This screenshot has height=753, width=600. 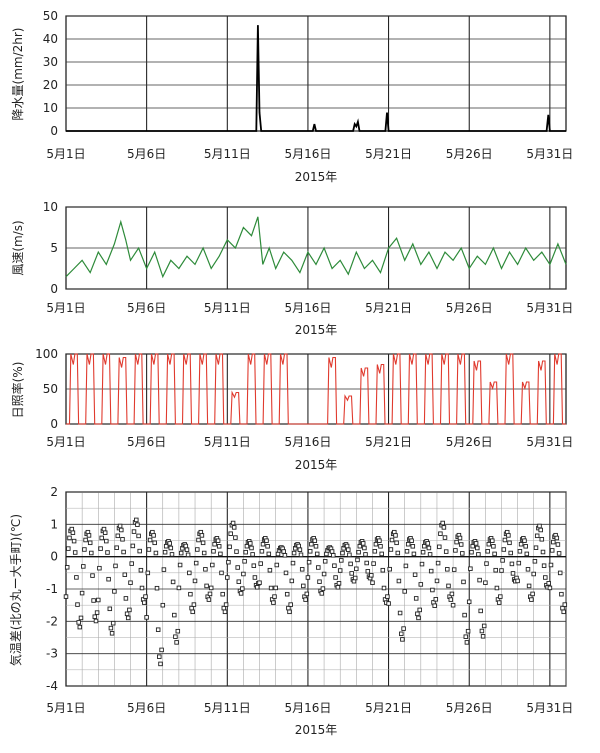 I want to click on x-axis-title: 2015年, so click(x=316, y=730).